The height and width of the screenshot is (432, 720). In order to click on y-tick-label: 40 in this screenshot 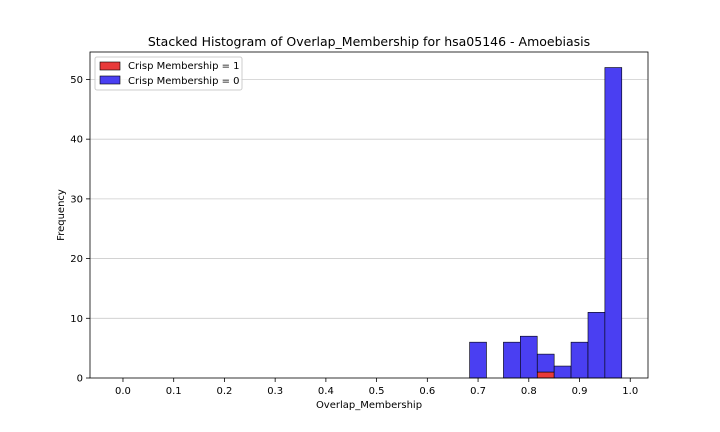, I will do `click(76, 140)`.